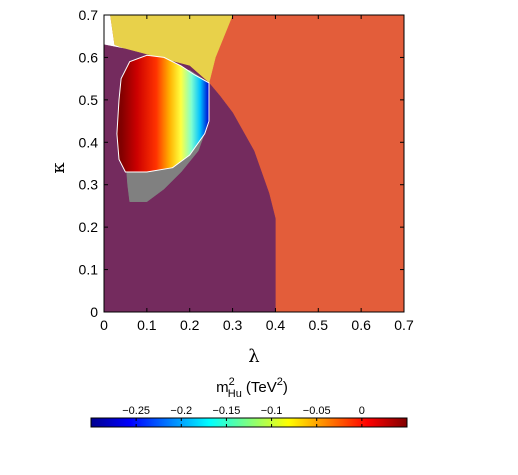 The image size is (518, 475). I want to click on colorbar-title: m2 Hu (TeV2), so click(252, 388).